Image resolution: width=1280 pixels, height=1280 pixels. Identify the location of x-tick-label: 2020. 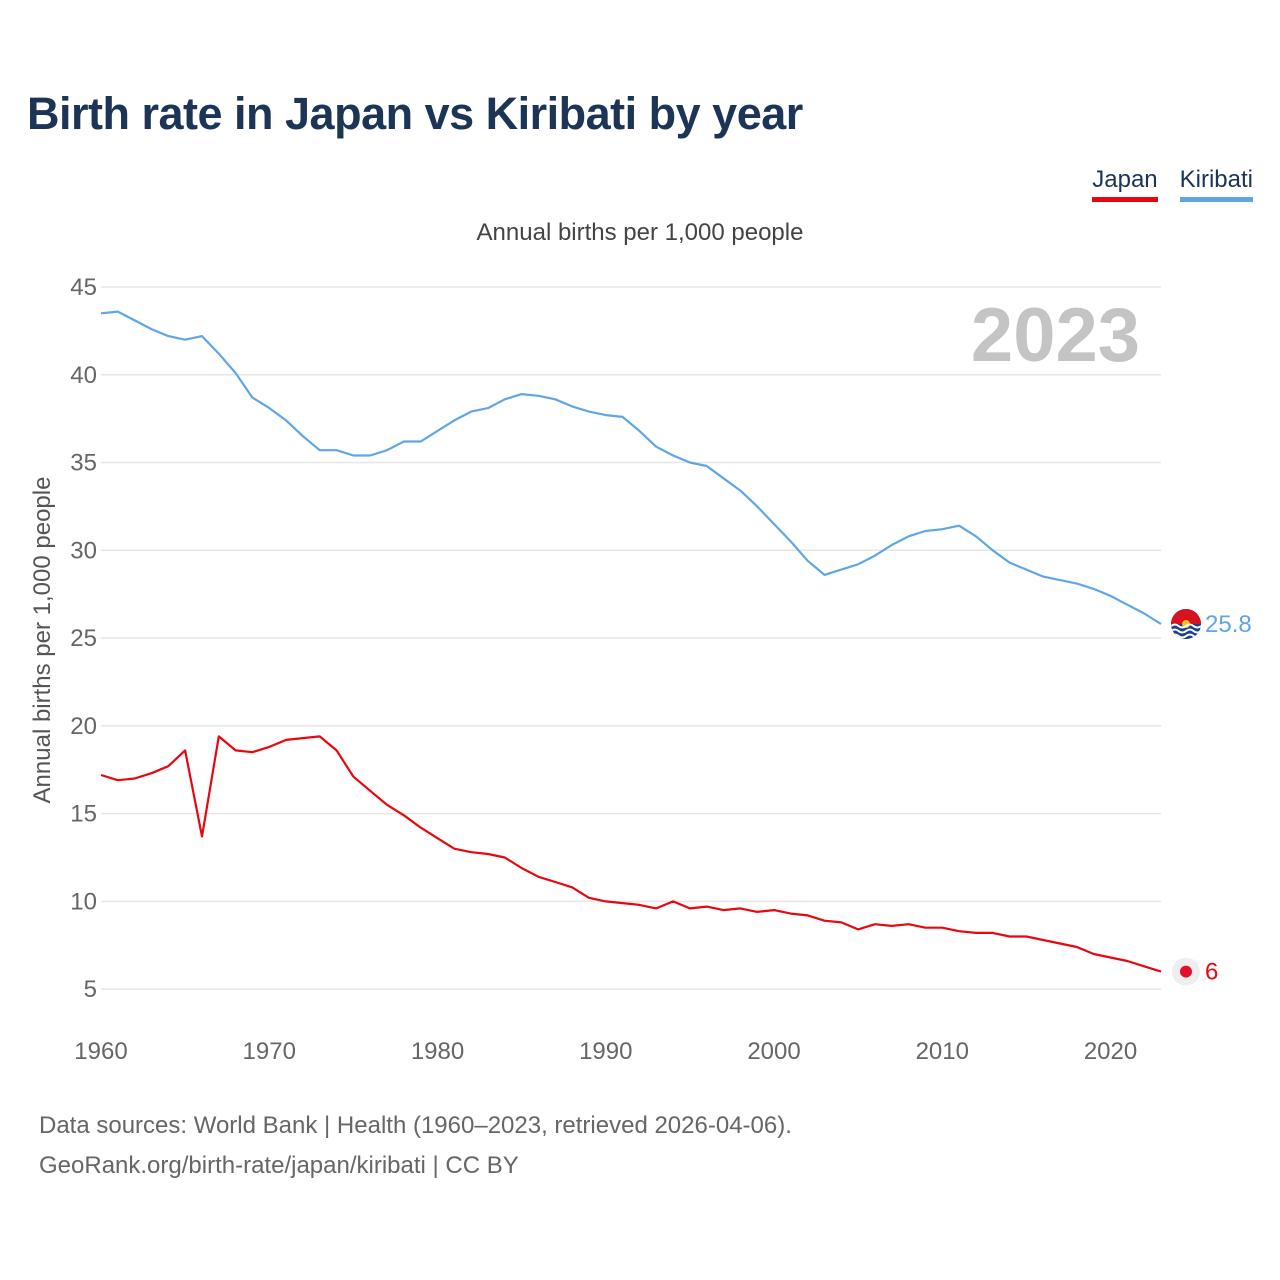
(1110, 1051).